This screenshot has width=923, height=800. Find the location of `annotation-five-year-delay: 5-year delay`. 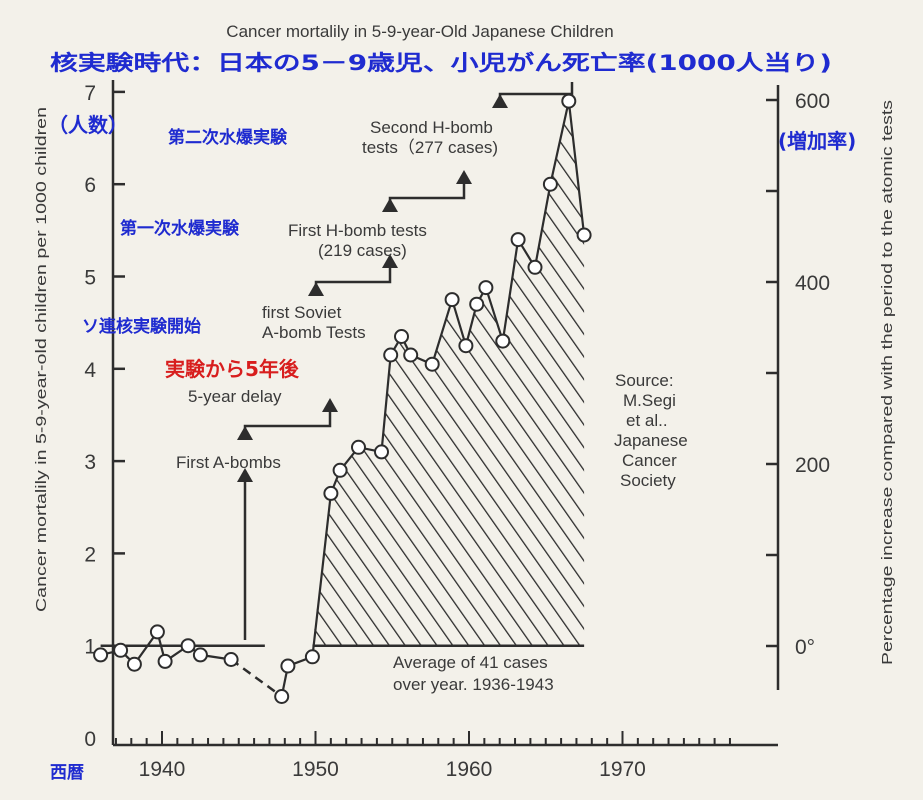

annotation-five-year-delay: 5-year delay is located at coordinates (235, 396).